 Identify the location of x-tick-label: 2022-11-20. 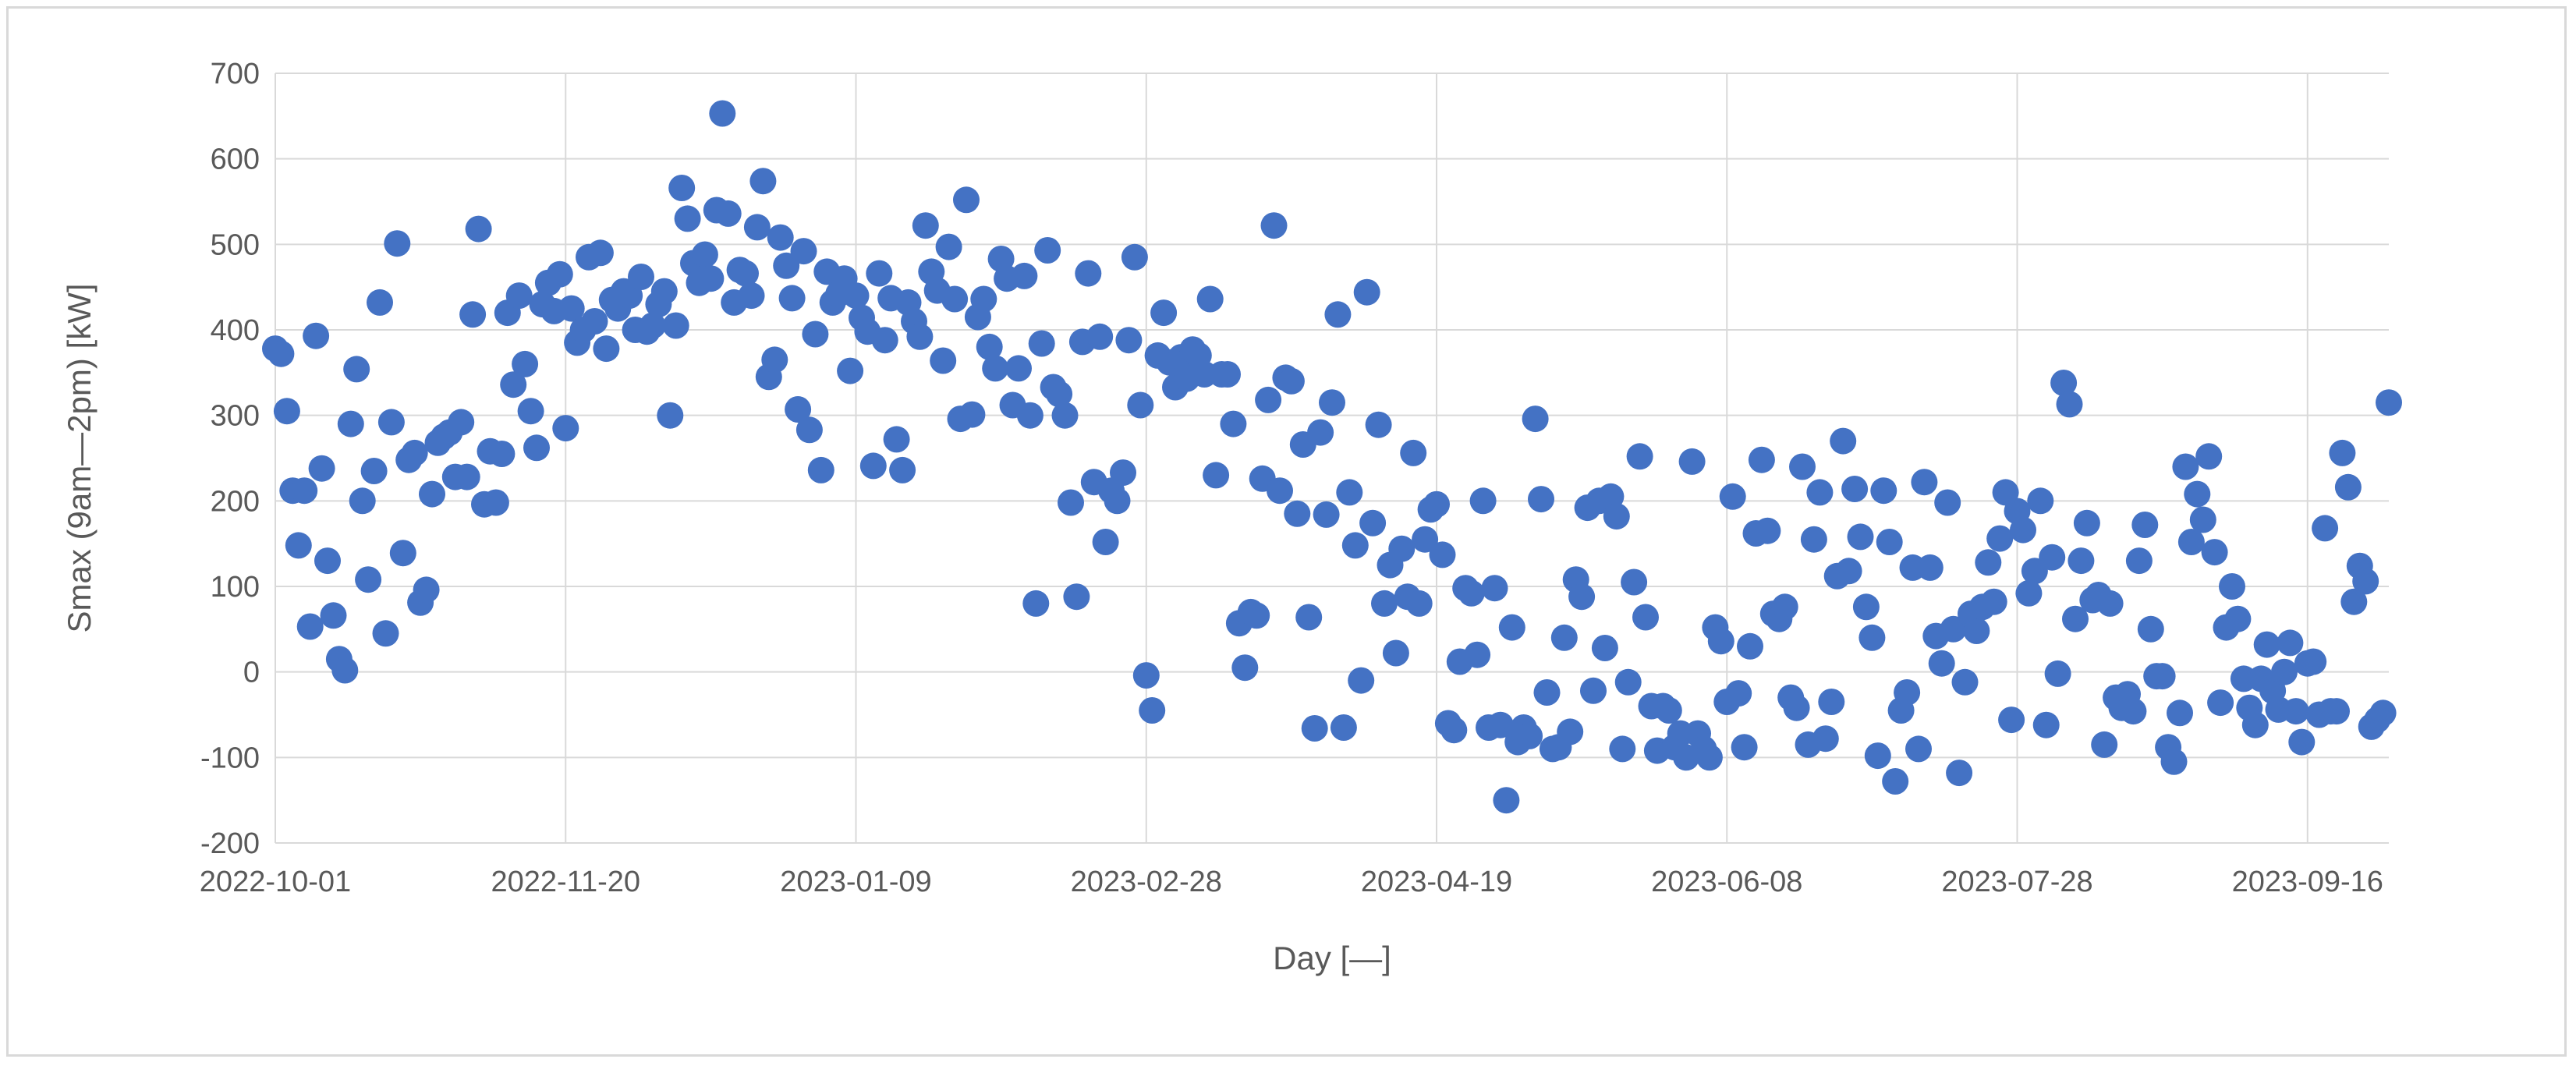
(565, 882).